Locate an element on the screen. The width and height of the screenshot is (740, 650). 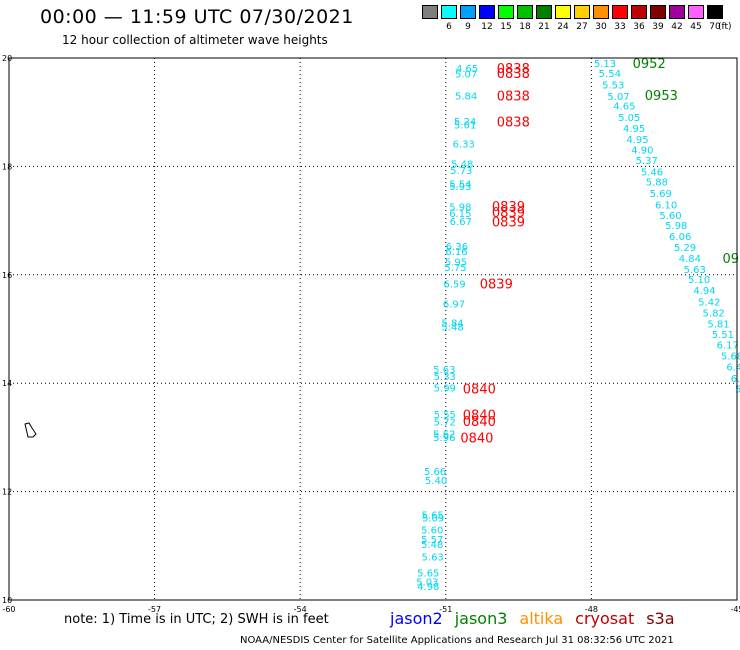
wave-height-label: 5.82 is located at coordinates (714, 314).